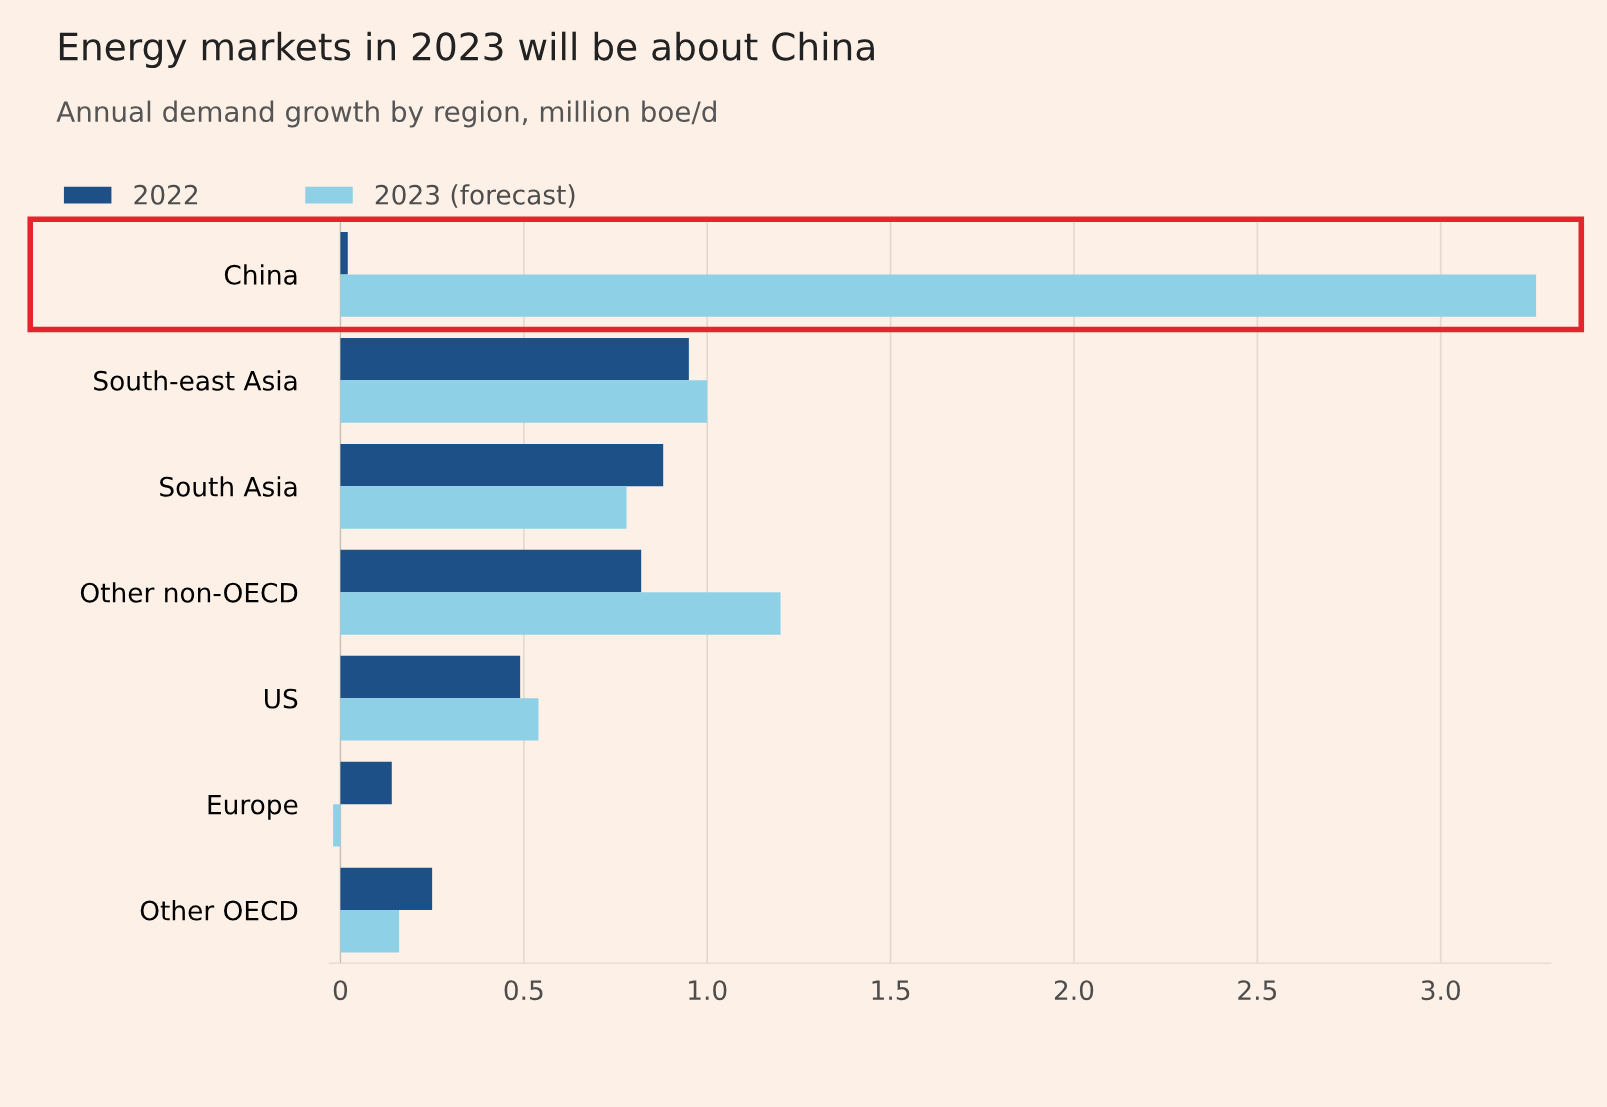 The image size is (1607, 1107). What do you see at coordinates (475, 196) in the screenshot?
I see `legend-label: 2023 (forecast)` at bounding box center [475, 196].